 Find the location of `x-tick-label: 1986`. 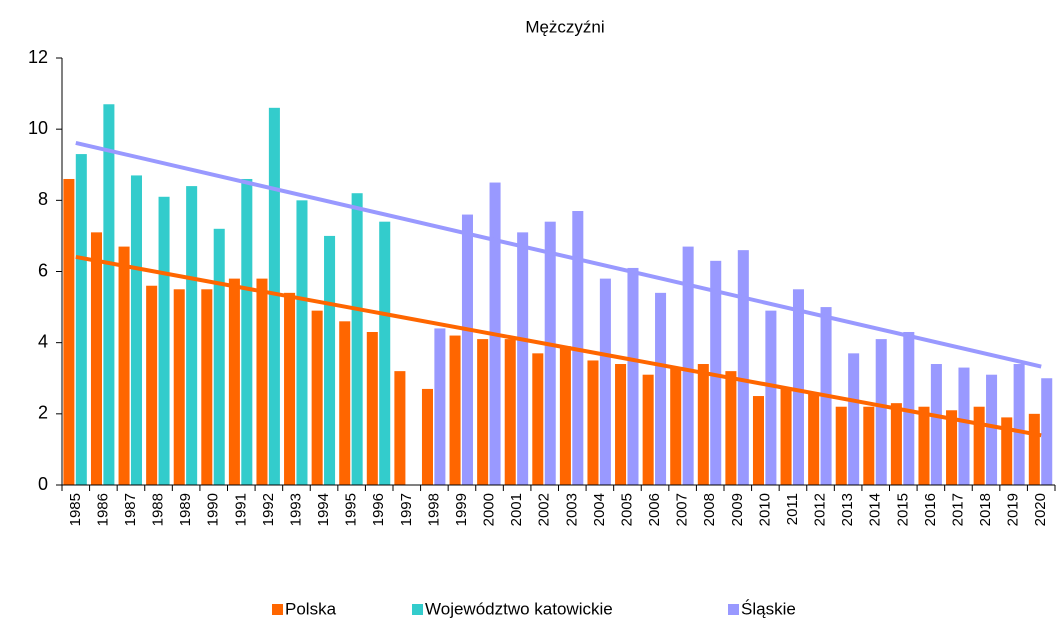

x-tick-label: 1986 is located at coordinates (102, 509).